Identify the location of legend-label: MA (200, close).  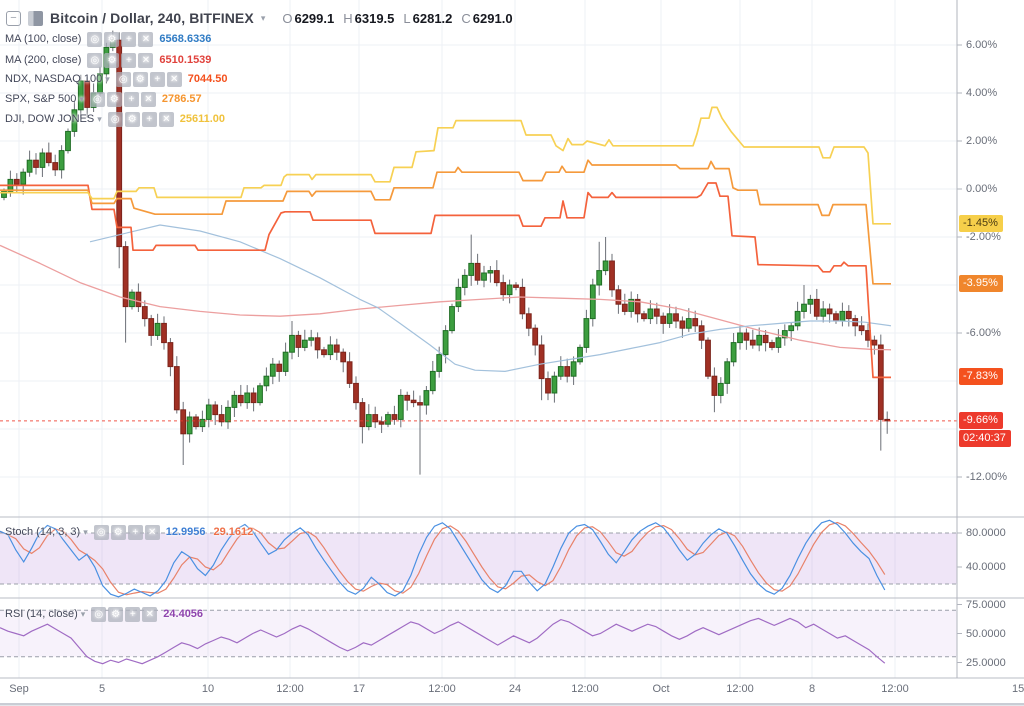
(43, 60).